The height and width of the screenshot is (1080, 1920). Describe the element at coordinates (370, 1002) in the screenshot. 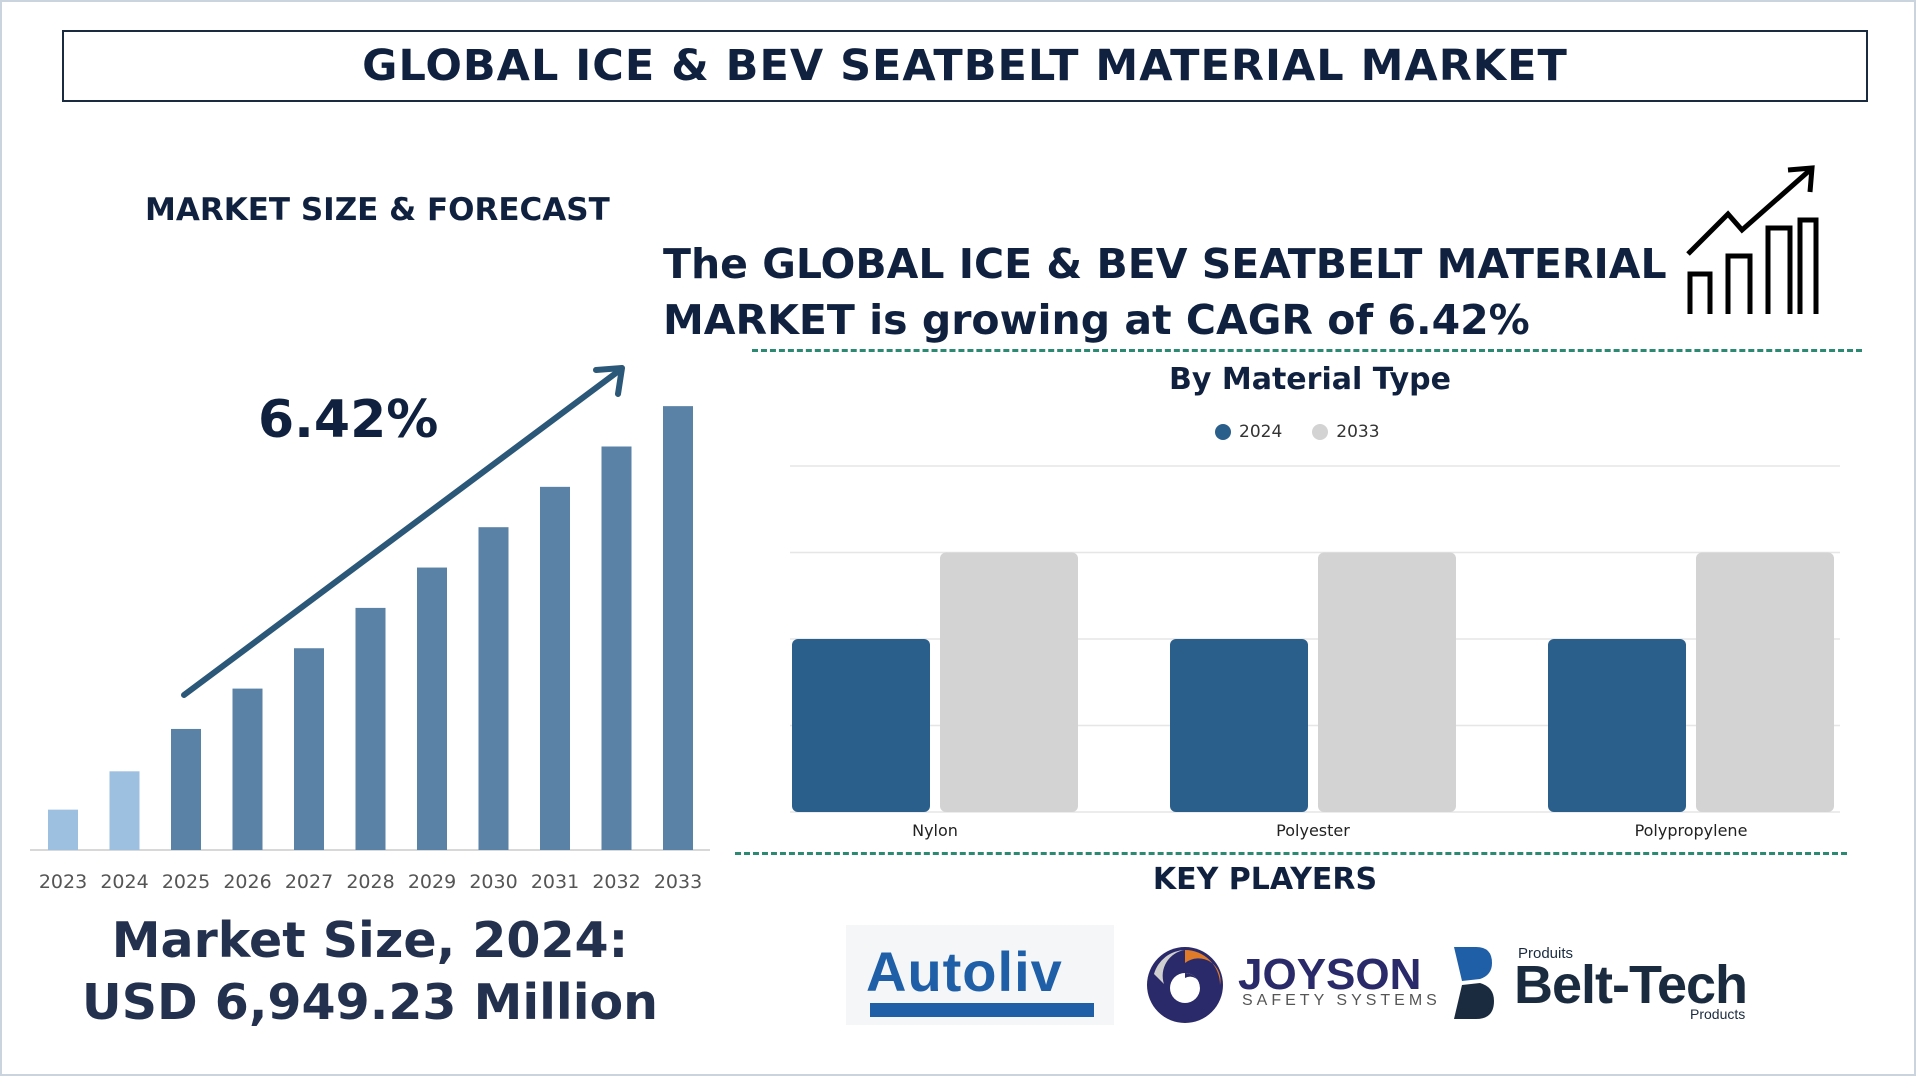

I see `market-size-value: USD 6,949.23 Million` at that location.